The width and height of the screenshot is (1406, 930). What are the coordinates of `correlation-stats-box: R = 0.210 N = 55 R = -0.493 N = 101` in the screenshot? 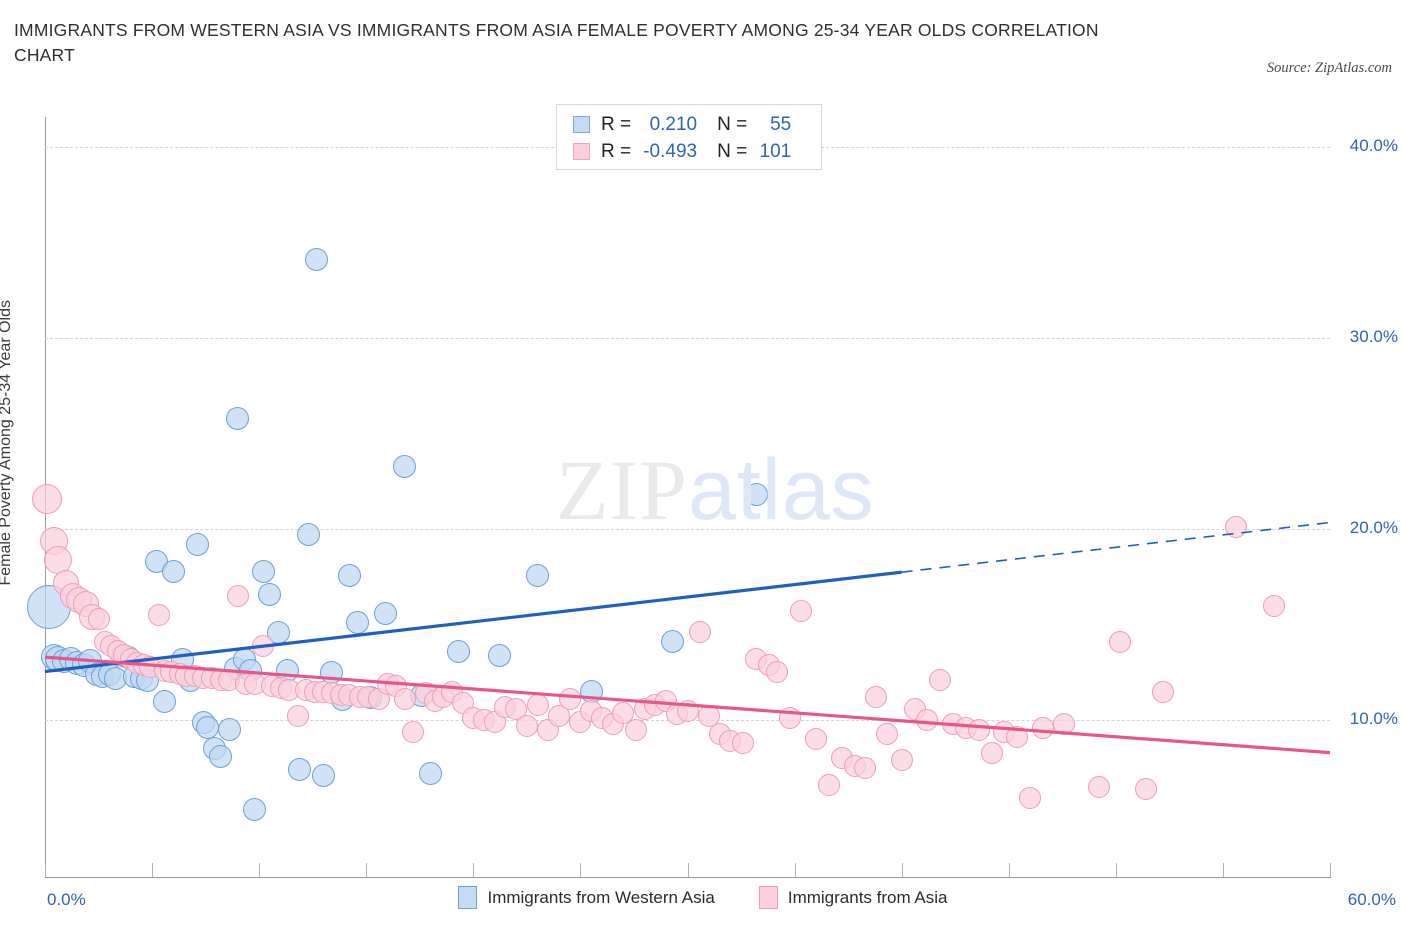 It's located at (689, 137).